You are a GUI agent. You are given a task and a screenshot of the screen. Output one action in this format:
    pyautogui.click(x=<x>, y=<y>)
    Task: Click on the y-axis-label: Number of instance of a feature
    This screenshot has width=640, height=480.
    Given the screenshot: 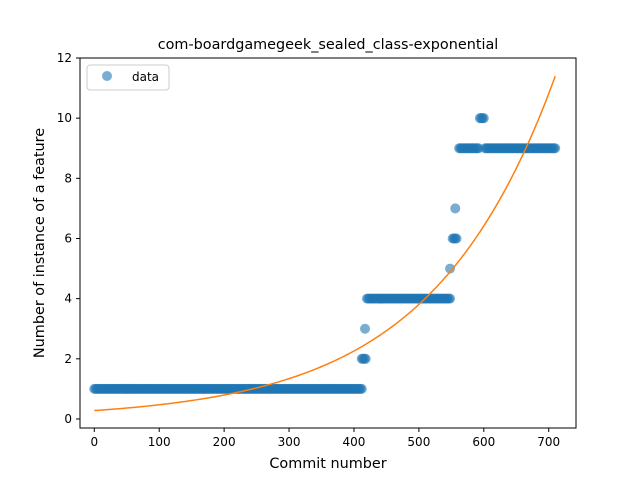 What is the action you would take?
    pyautogui.click(x=40, y=243)
    